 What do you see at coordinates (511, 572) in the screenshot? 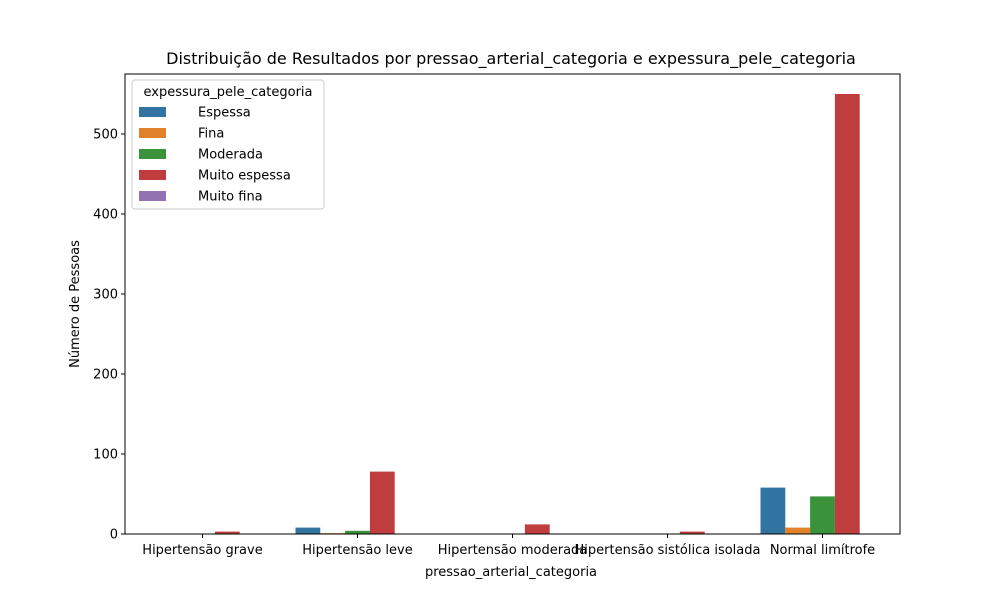
I see `x-axis-label: pressao_arterial_categoria` at bounding box center [511, 572].